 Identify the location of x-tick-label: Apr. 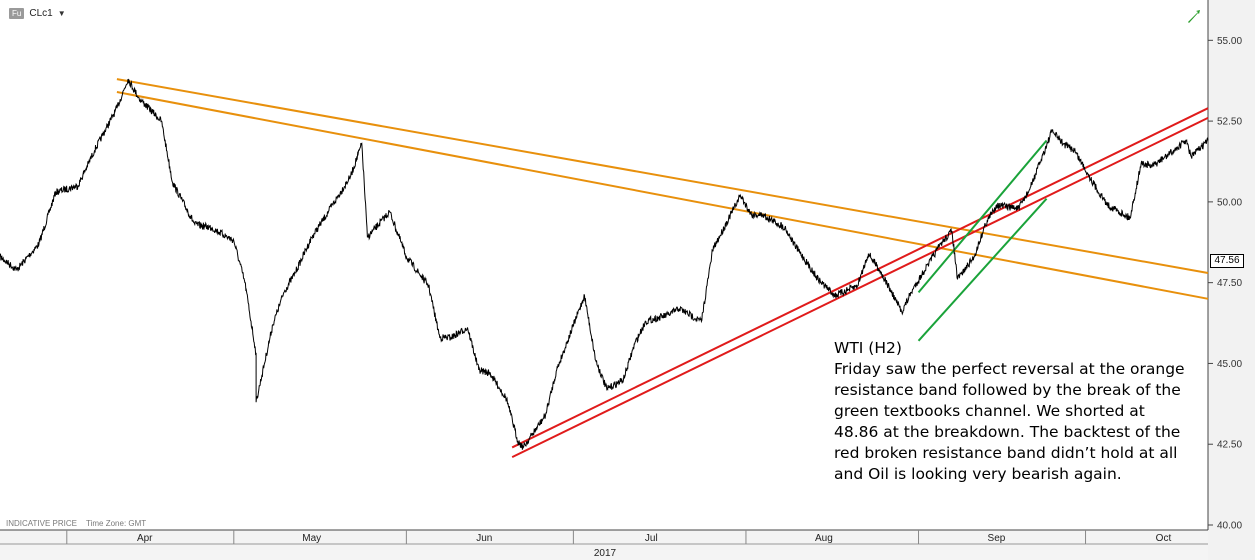
(145, 538).